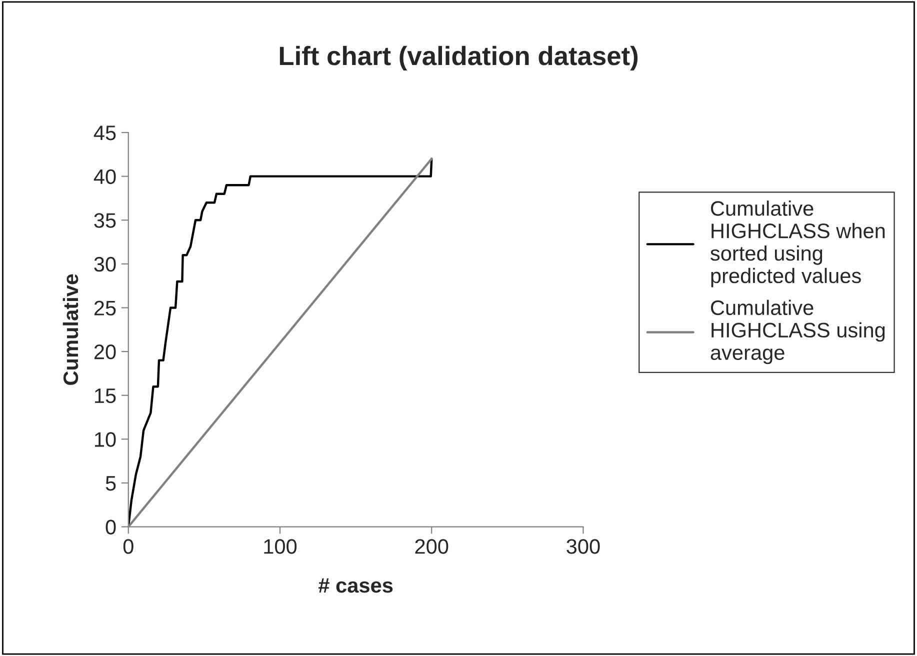 The image size is (917, 656). Describe the element at coordinates (797, 244) in the screenshot. I see `legend-label: Cumulative HIGHCLASS when sorted using predicted values` at that location.